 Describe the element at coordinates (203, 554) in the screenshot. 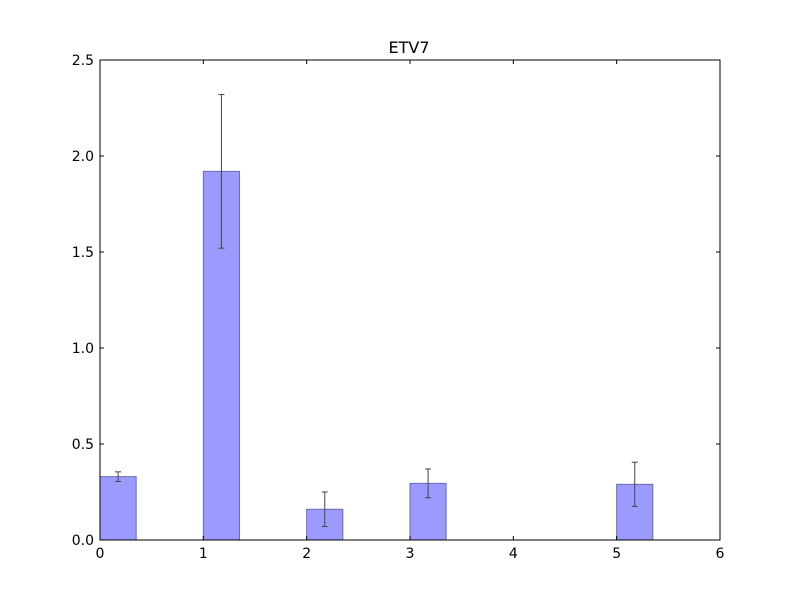

I see `x-tick-label: 1` at that location.